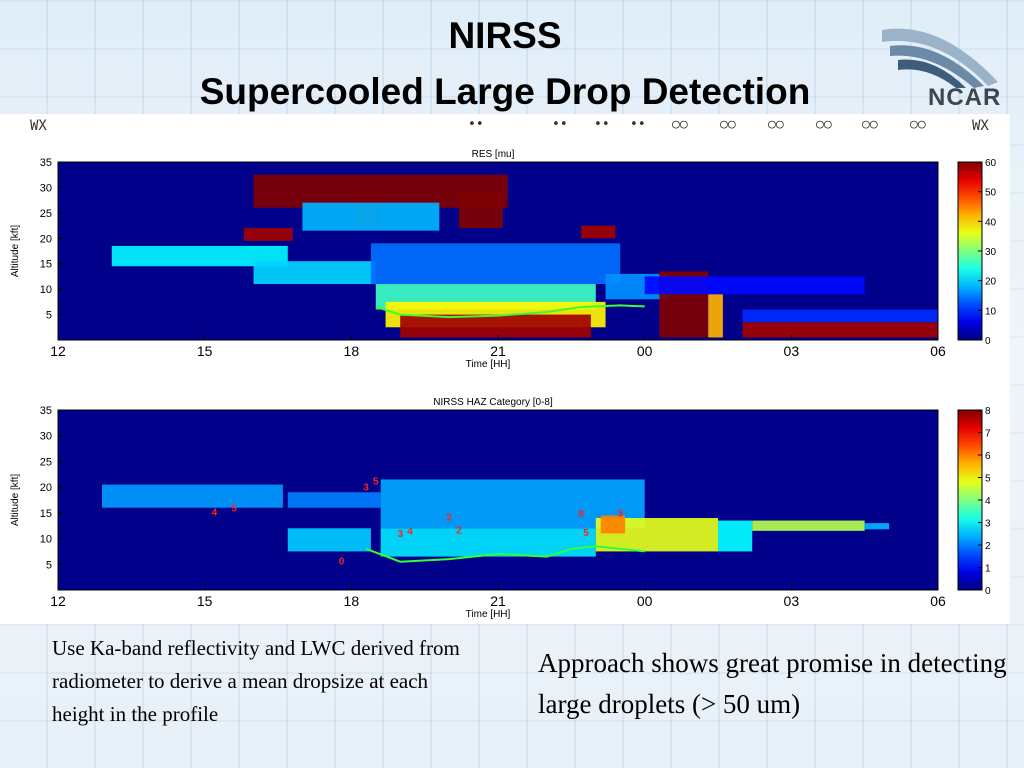  Describe the element at coordinates (493, 154) in the screenshot. I see `chart-title: RES [mu]` at that location.